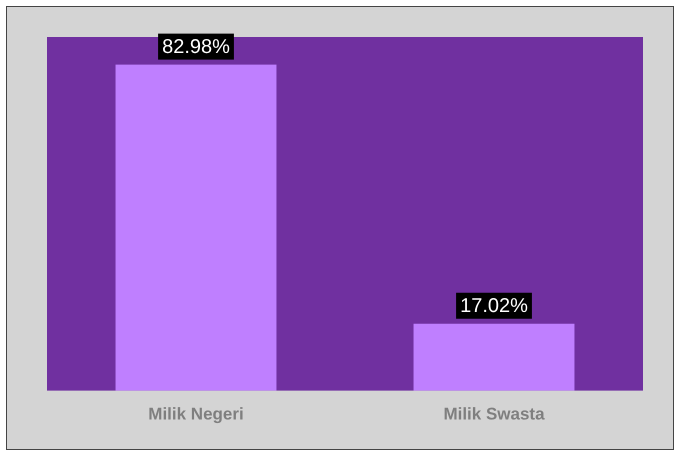 This screenshot has width=680, height=456. What do you see at coordinates (196, 414) in the screenshot?
I see `x-tick-label: Milik Negeri` at bounding box center [196, 414].